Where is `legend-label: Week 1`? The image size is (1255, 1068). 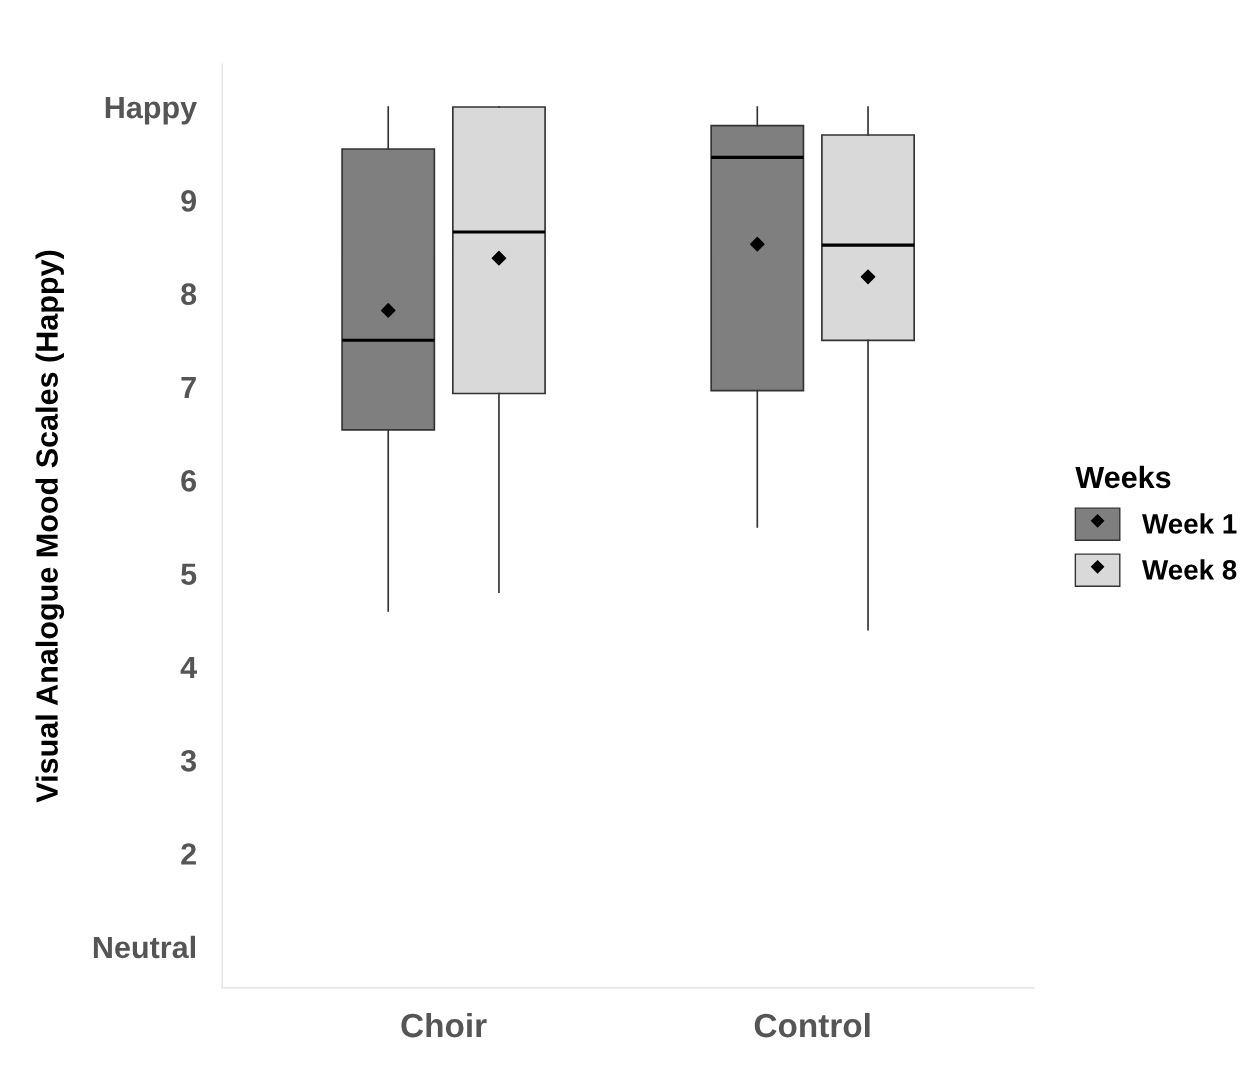
legend-label: Week 1 is located at coordinates (1189, 523).